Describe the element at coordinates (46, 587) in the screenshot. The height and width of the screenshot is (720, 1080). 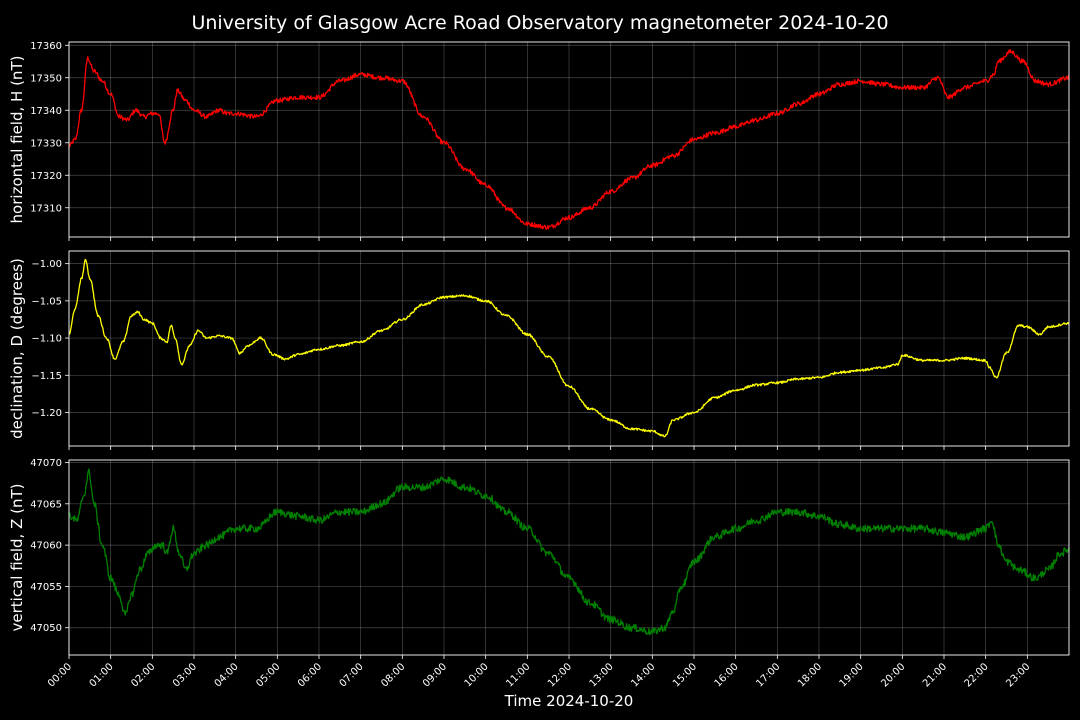
I see `y-tick-label: 47055` at that location.